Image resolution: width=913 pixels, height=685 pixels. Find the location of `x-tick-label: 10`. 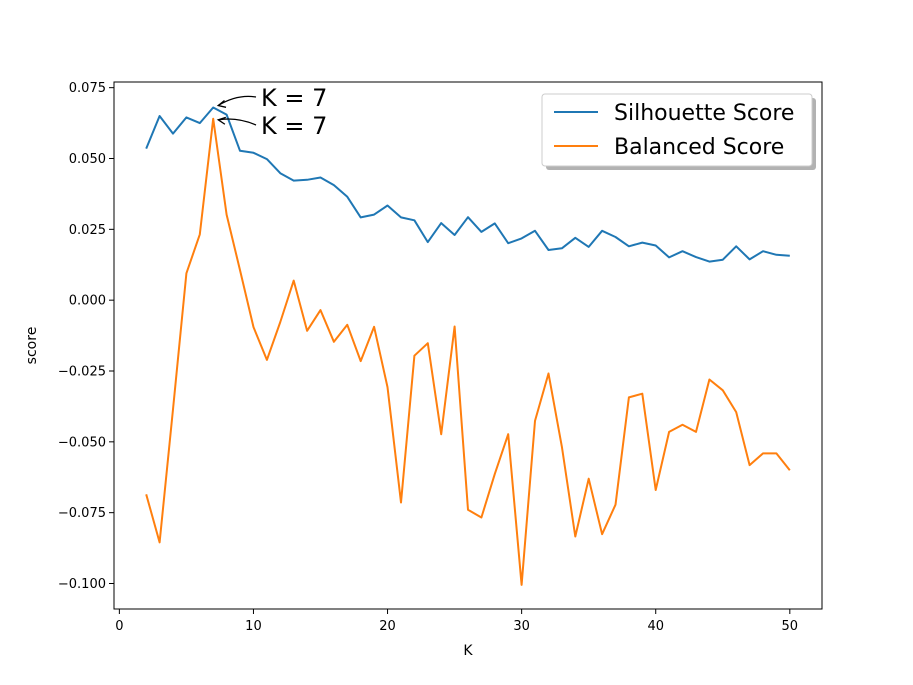

x-tick-label: 10 is located at coordinates (253, 626).